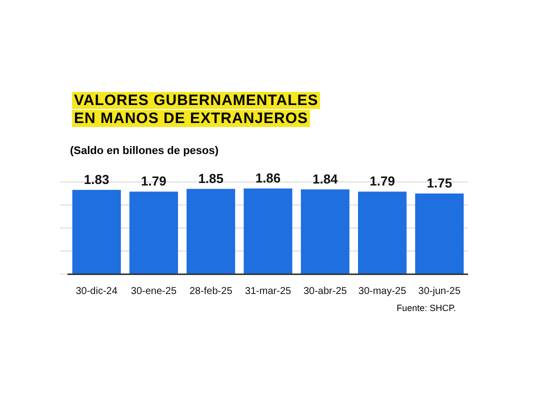 The height and width of the screenshot is (401, 534). I want to click on x-tick-label: 30-may-25, so click(382, 291).